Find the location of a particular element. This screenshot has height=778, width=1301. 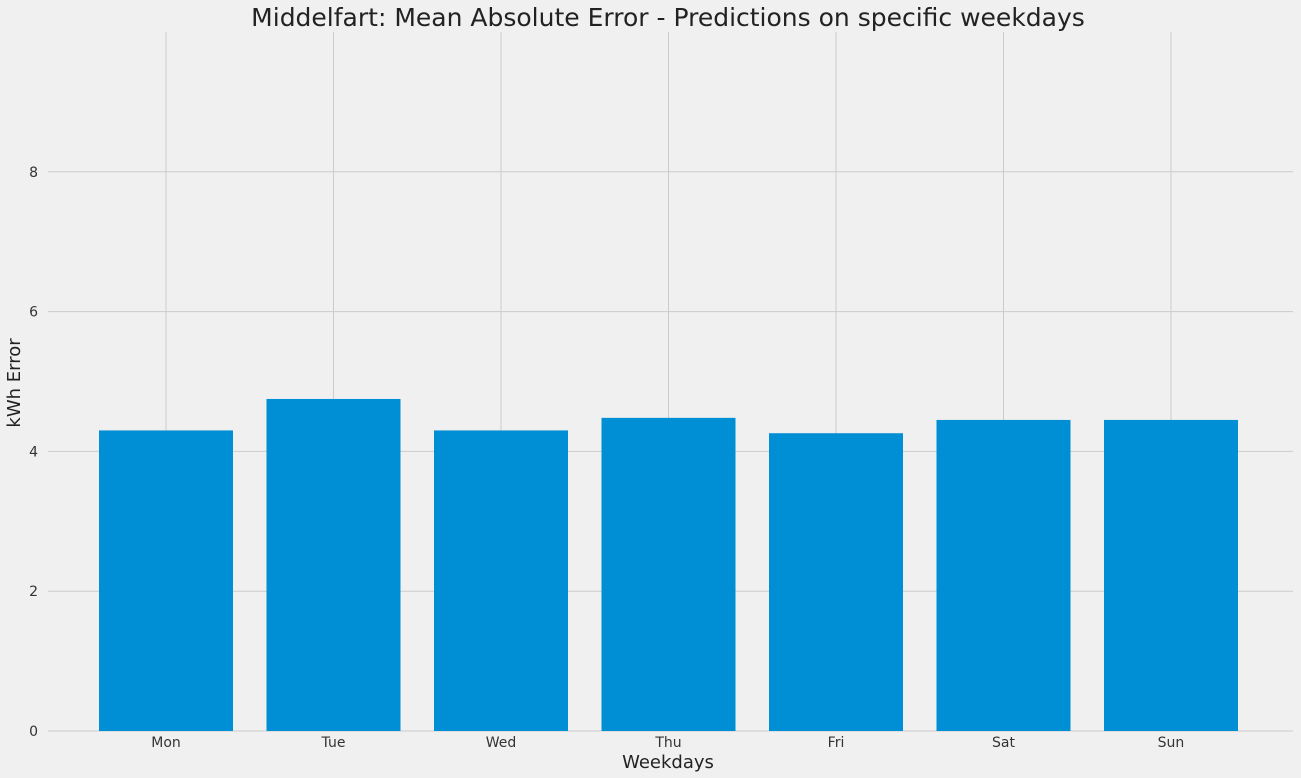

x-tick-label: Tue is located at coordinates (333, 743).